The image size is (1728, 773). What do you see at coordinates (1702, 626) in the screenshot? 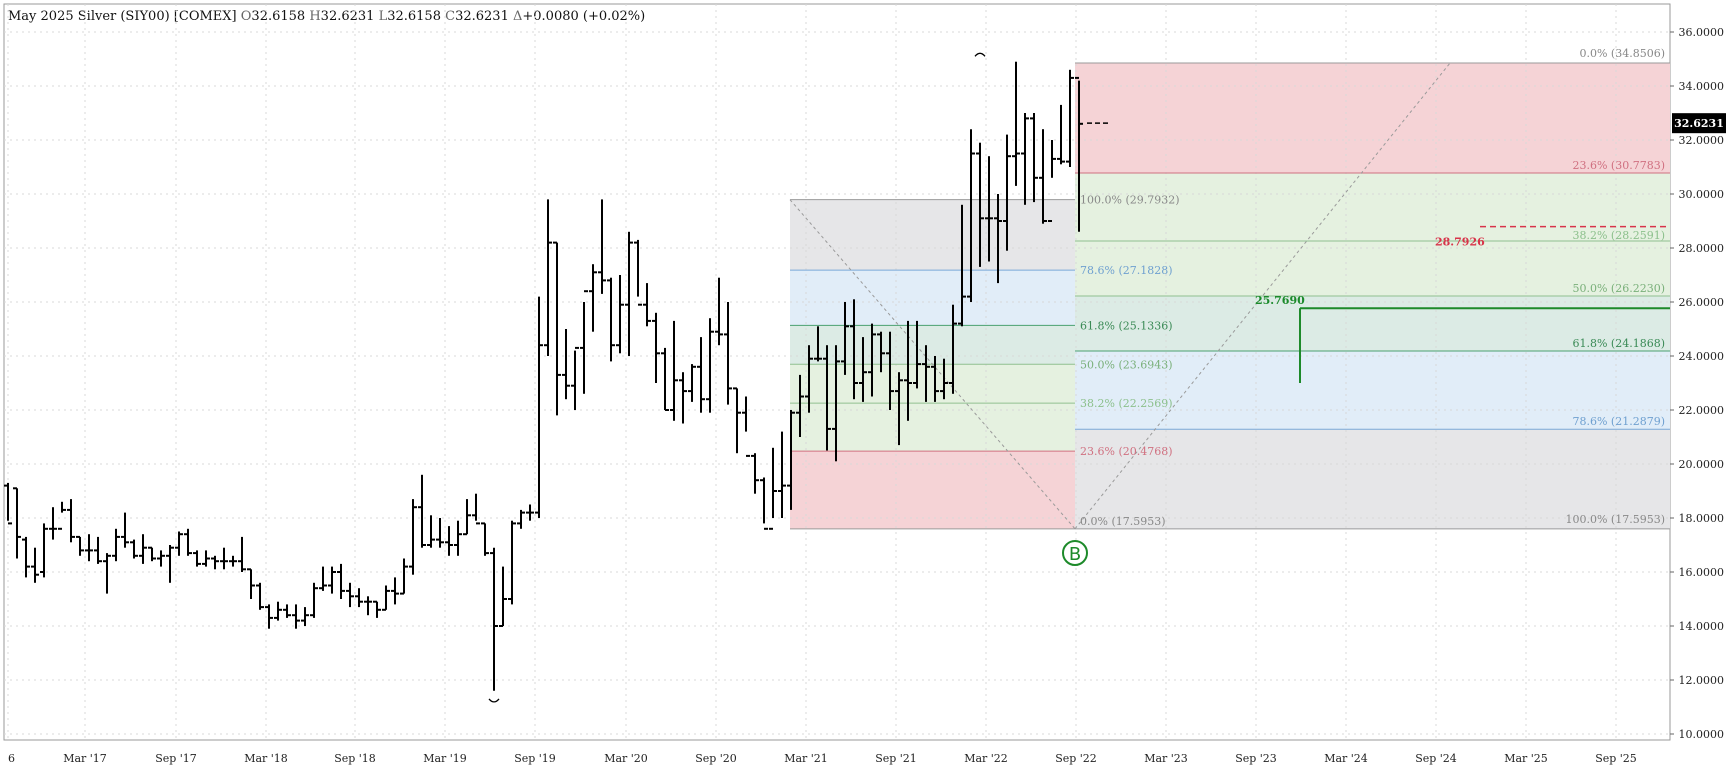
I see `y-tick-label: 14.0000` at bounding box center [1702, 626].